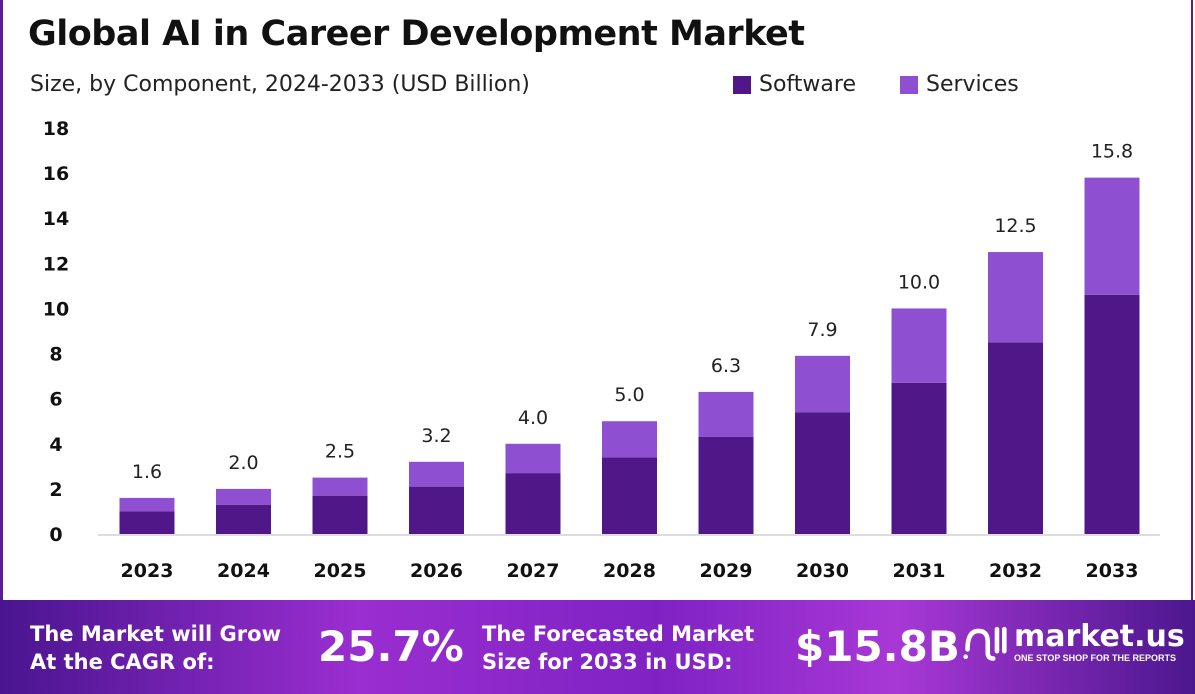 The image size is (1195, 694). What do you see at coordinates (56, 174) in the screenshot?
I see `y-tick-label: 16` at bounding box center [56, 174].